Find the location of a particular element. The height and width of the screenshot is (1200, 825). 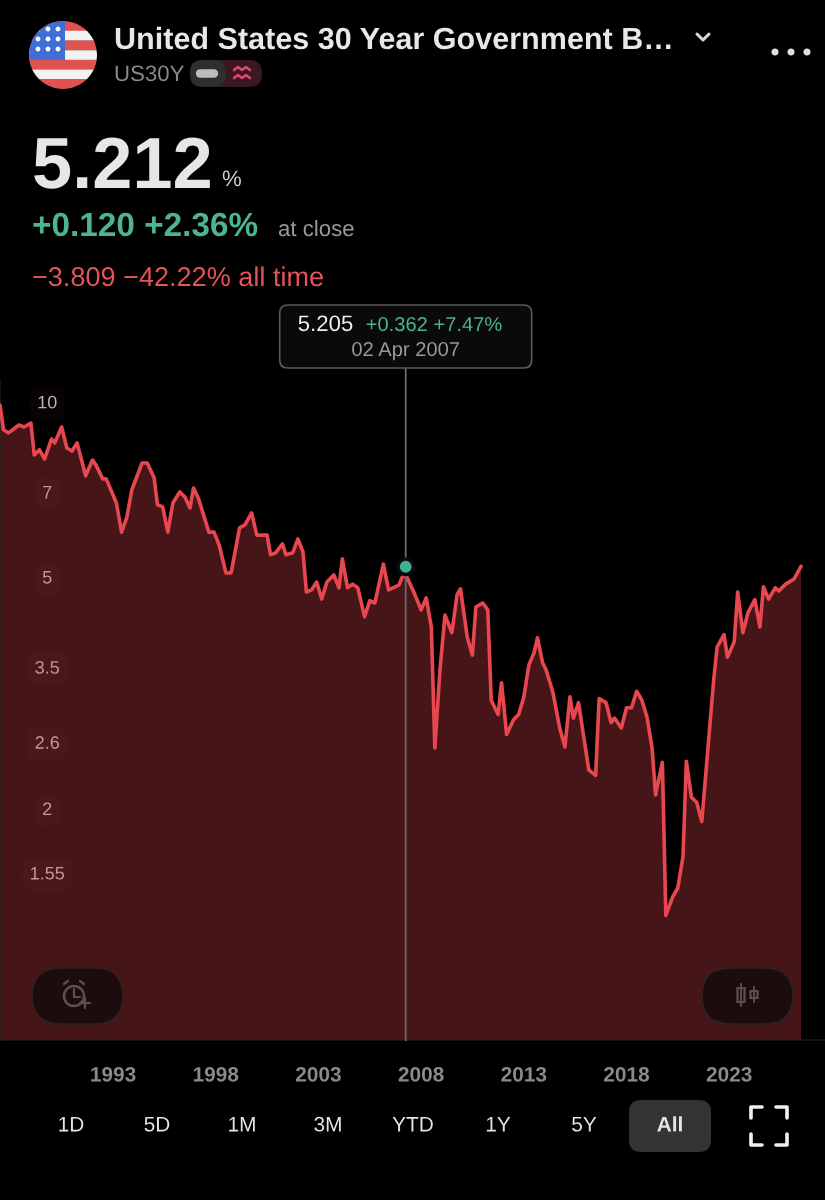

y-tick-label: 2.6 is located at coordinates (47, 742).